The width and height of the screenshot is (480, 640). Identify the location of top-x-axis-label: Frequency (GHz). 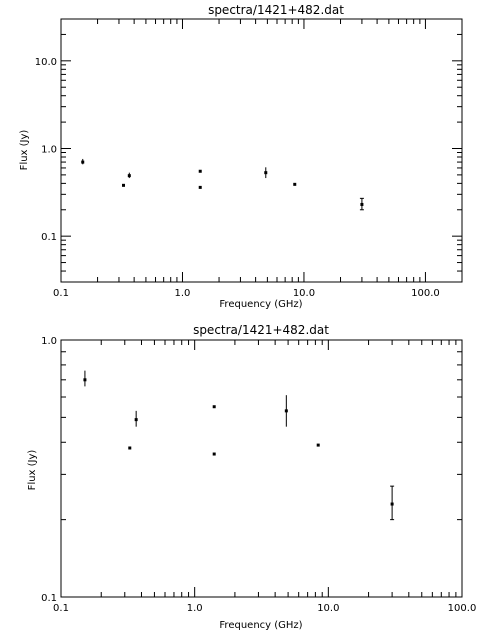
(260, 304).